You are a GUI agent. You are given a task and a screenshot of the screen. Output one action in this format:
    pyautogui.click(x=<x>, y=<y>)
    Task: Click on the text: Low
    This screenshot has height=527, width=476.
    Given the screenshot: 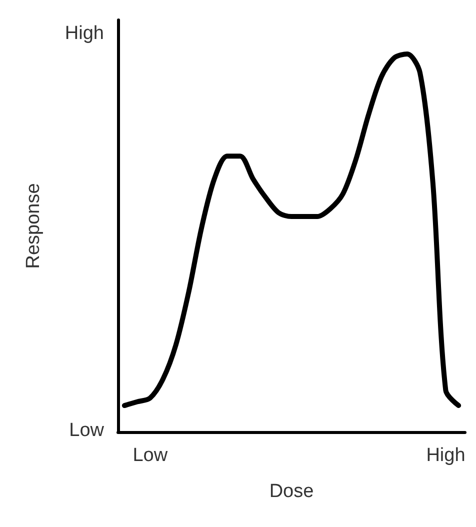 What is the action you would take?
    pyautogui.click(x=86, y=430)
    